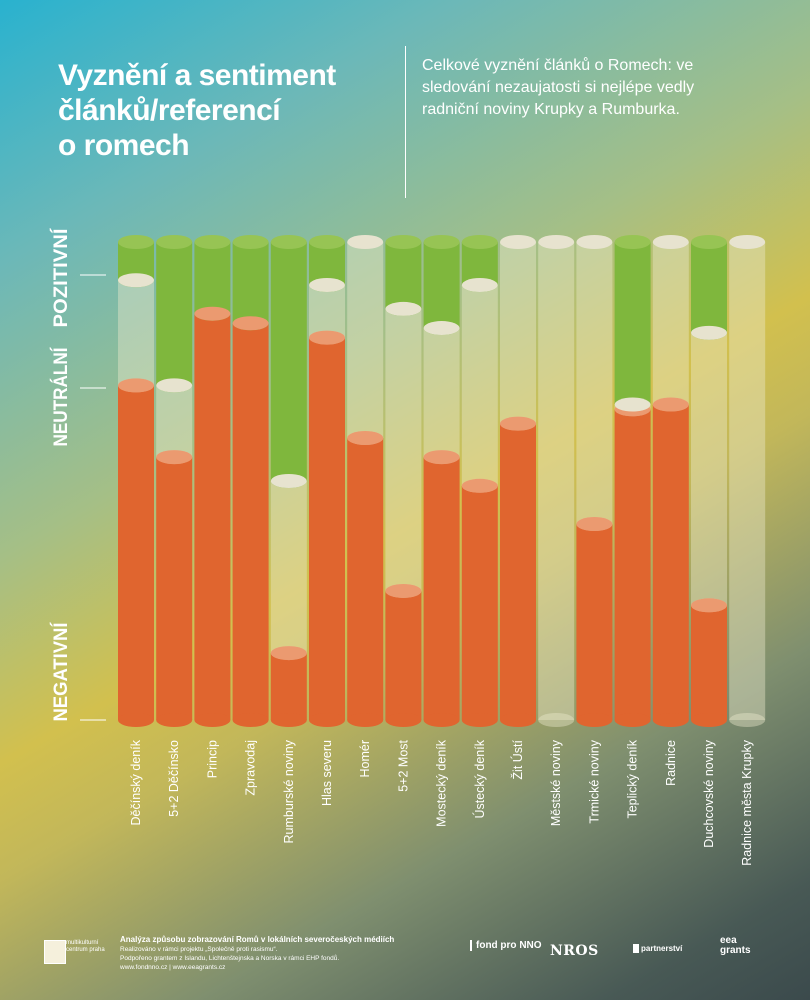 The image size is (810, 1000). What do you see at coordinates (441, 393) in the screenshot?
I see `bar-8-neutral` at bounding box center [441, 393].